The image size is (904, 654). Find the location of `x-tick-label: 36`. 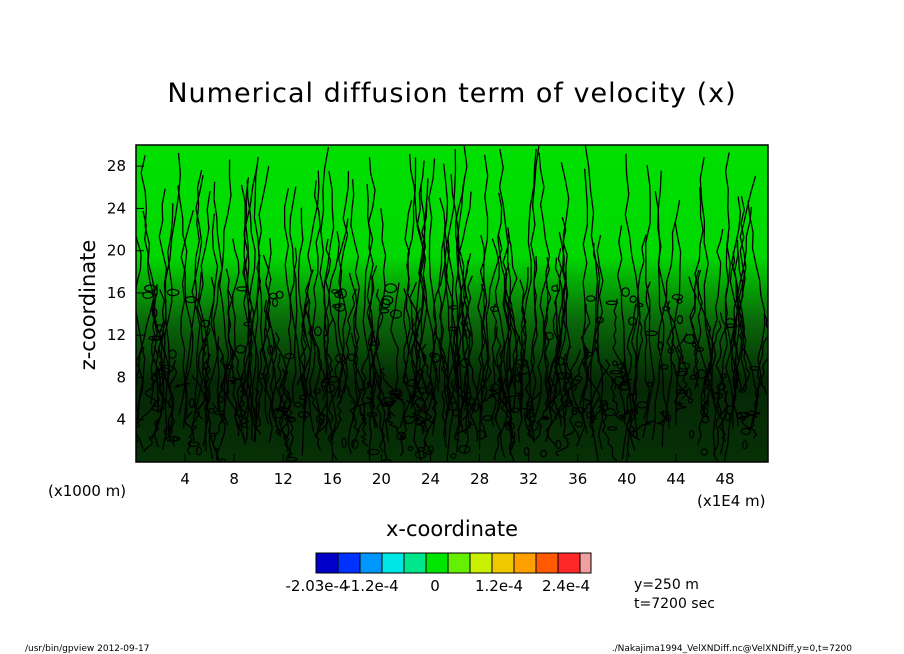

x-tick-label: 36 is located at coordinates (577, 479).